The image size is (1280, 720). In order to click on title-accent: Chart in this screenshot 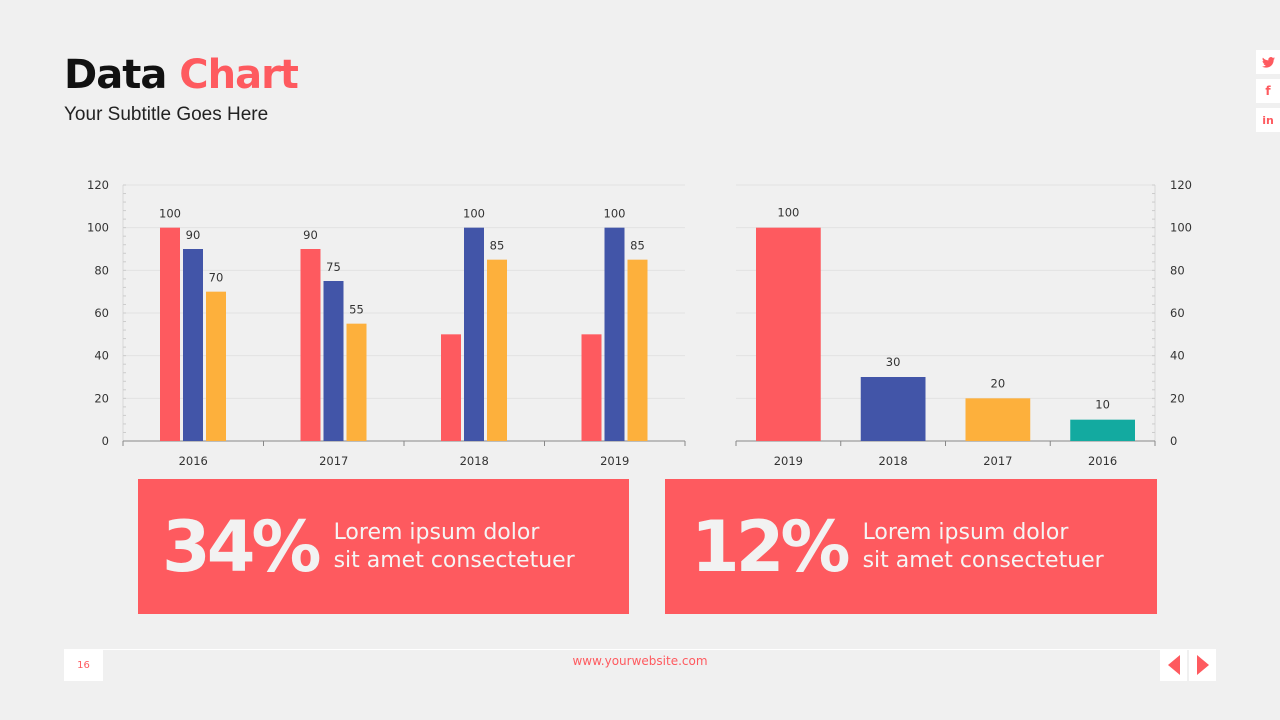, I will do `click(239, 75)`.